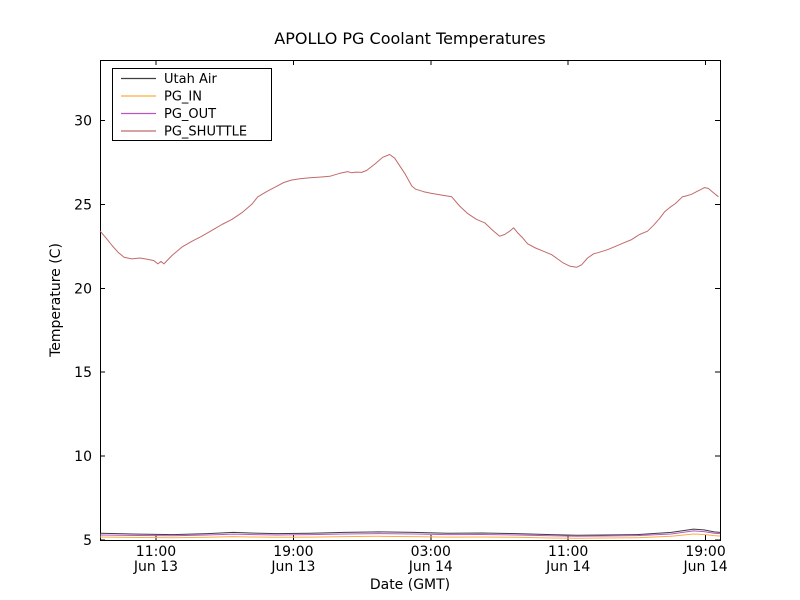  I want to click on y-tick-label: 5, so click(87, 541).